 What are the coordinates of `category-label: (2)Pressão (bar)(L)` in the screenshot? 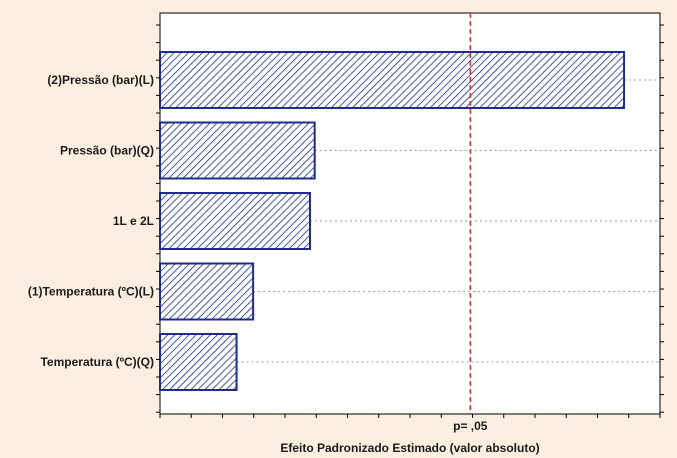 It's located at (100, 80).